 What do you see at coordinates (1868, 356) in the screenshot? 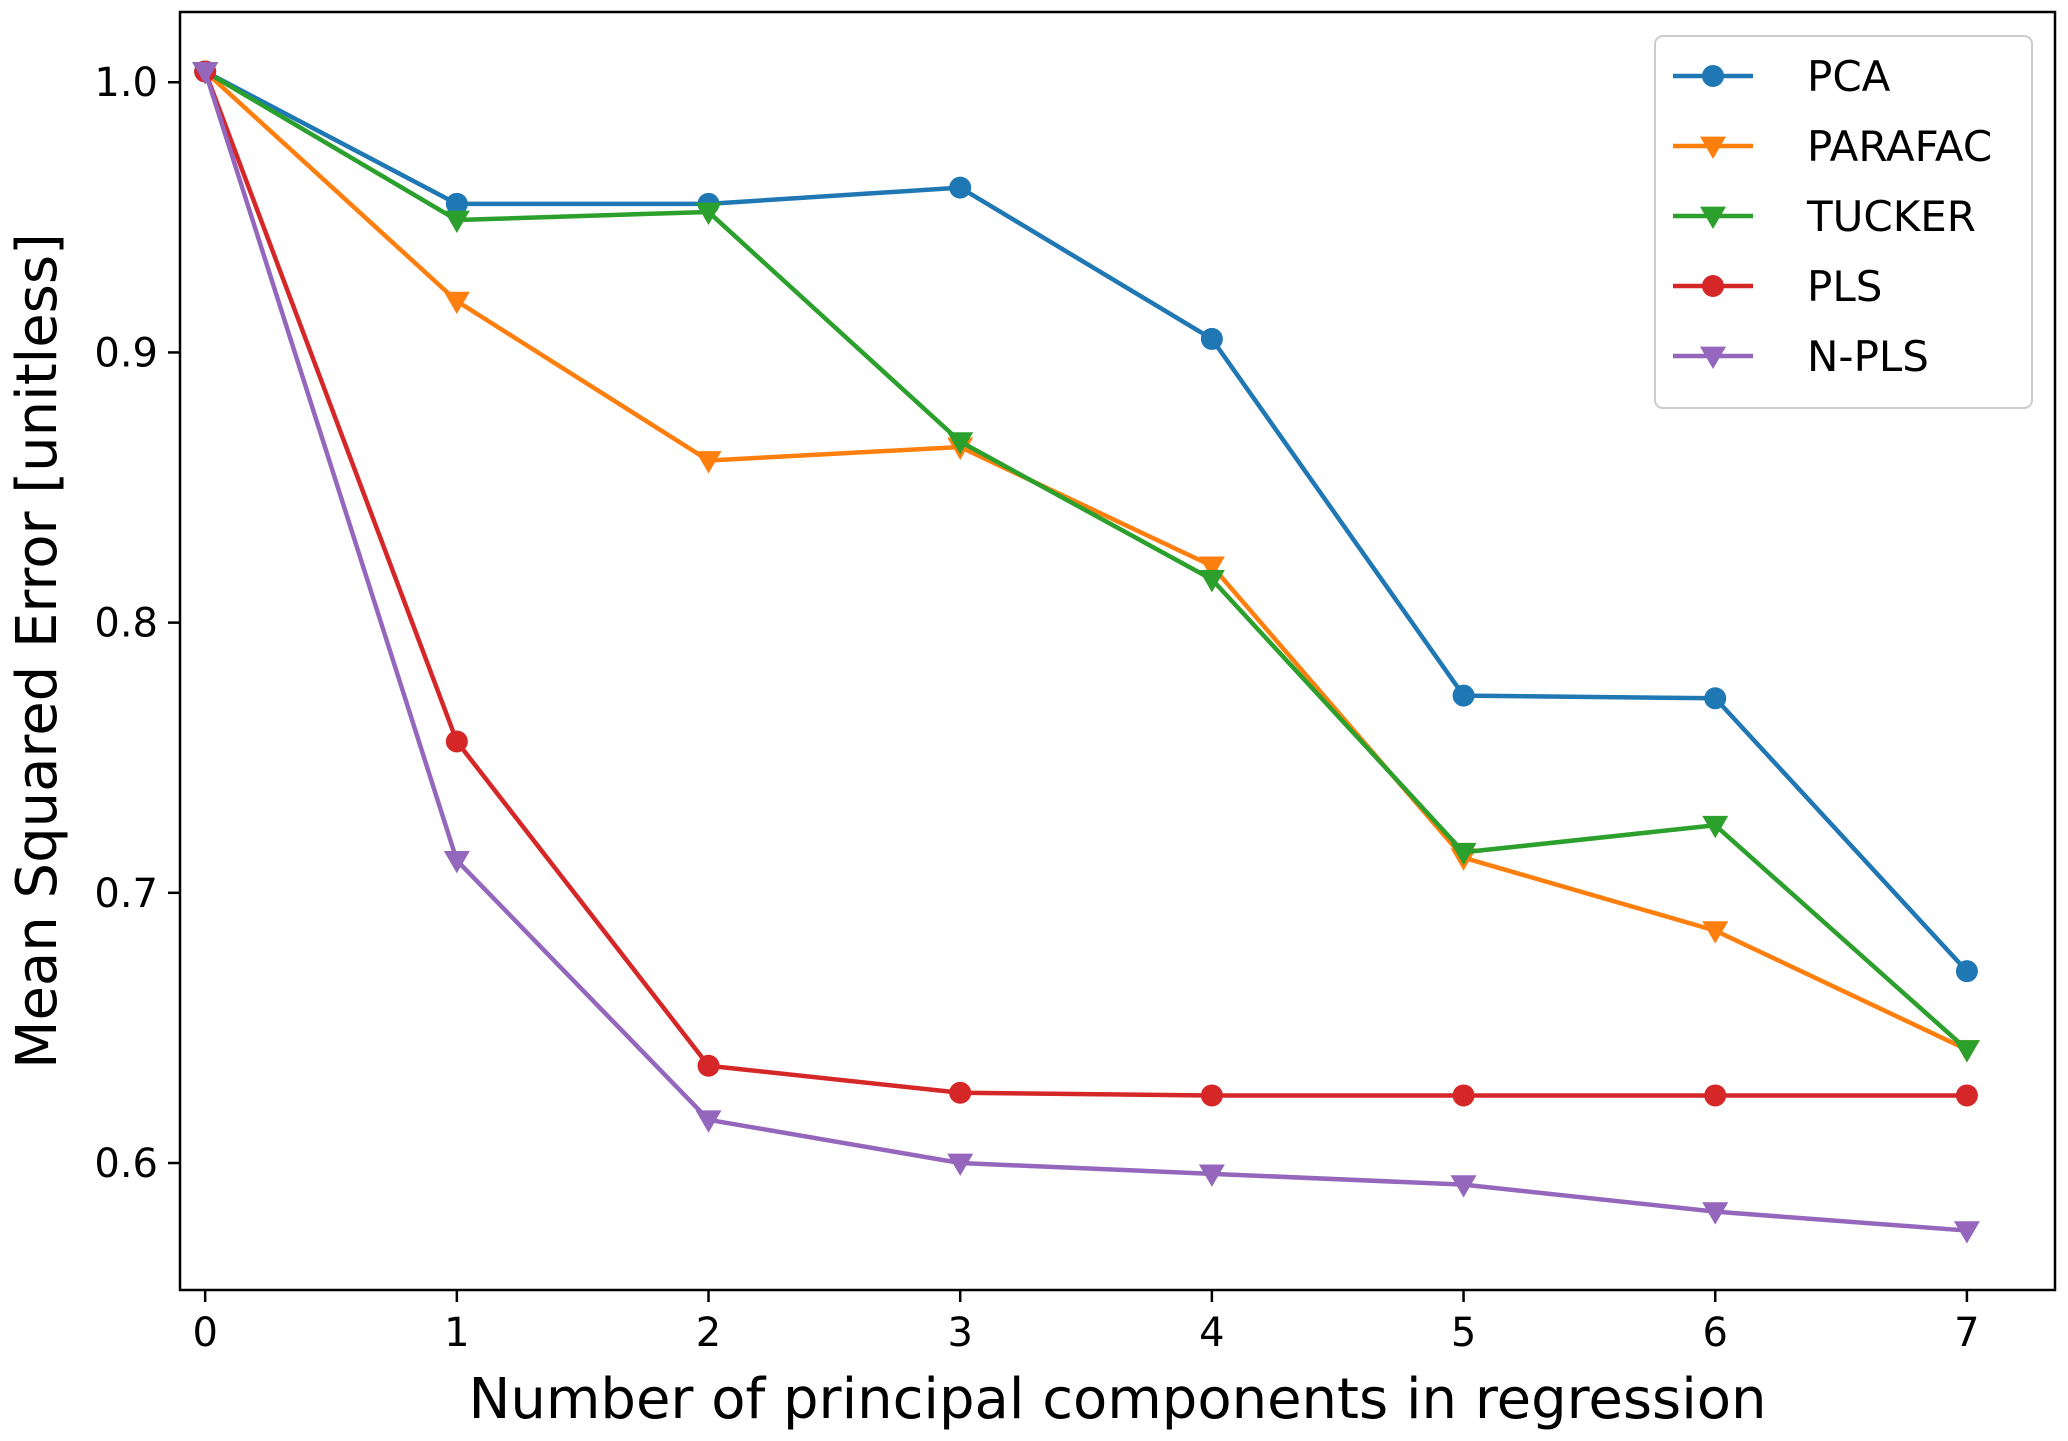
I see `legend-label: N-PLS` at bounding box center [1868, 356].